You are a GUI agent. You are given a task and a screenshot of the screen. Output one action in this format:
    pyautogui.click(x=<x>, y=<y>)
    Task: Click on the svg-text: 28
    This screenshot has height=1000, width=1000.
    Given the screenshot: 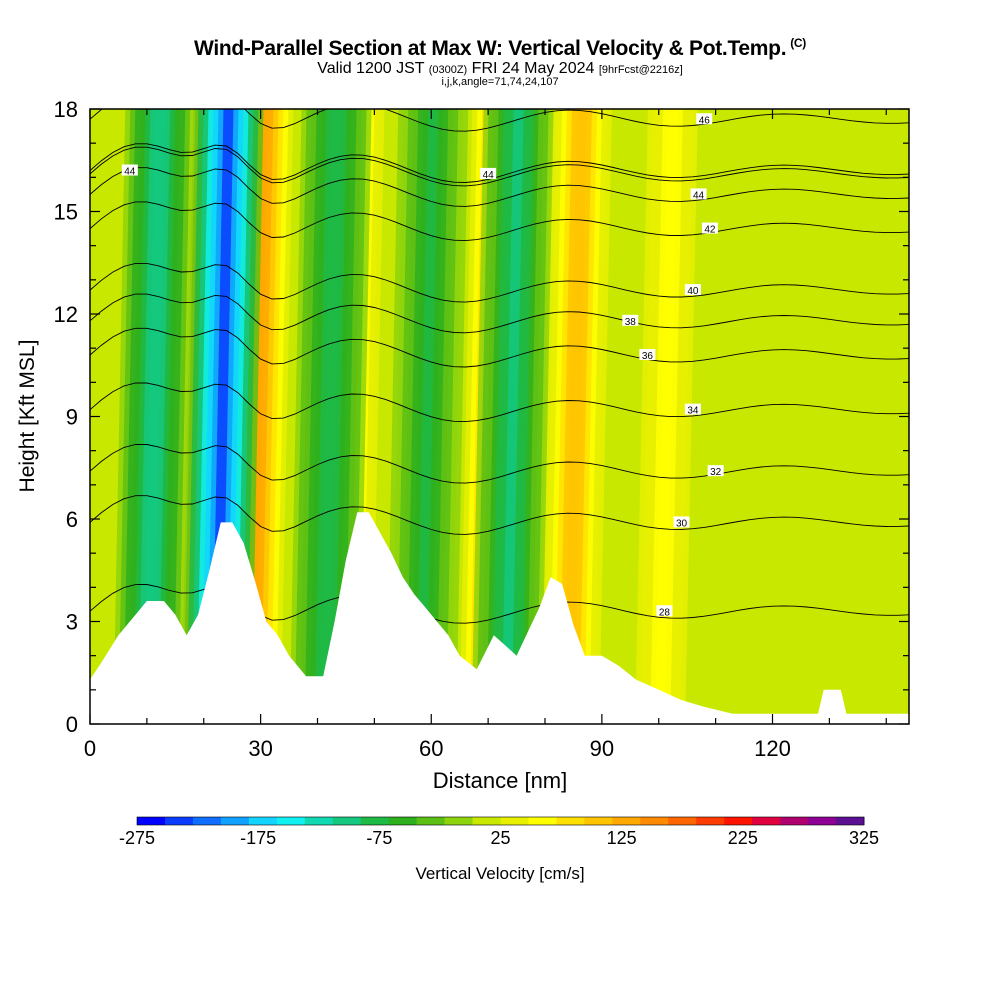 What is the action you would take?
    pyautogui.click(x=665, y=612)
    